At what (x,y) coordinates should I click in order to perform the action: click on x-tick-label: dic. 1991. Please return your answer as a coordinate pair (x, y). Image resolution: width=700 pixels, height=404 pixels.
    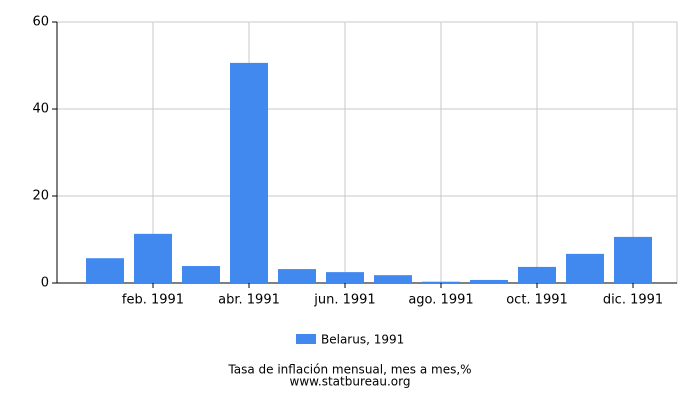
    Looking at the image, I should click on (633, 300).